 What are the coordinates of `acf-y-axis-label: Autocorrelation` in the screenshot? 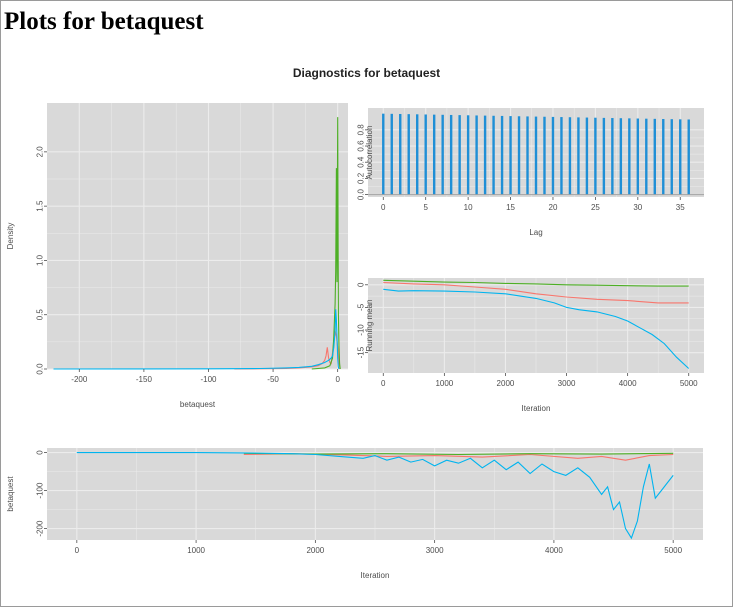 It's located at (369, 153).